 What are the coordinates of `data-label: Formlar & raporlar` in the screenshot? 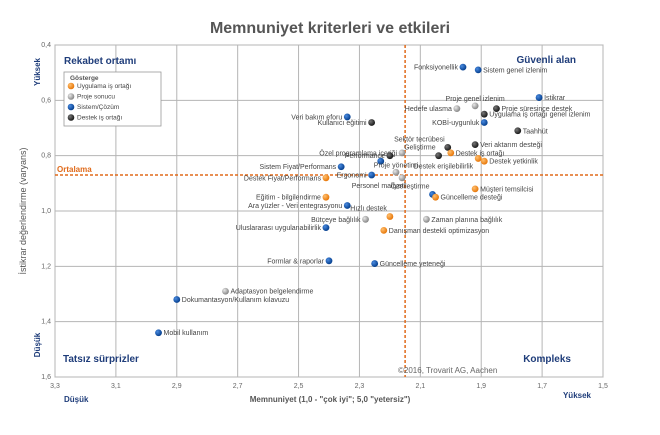 It's located at (295, 261).